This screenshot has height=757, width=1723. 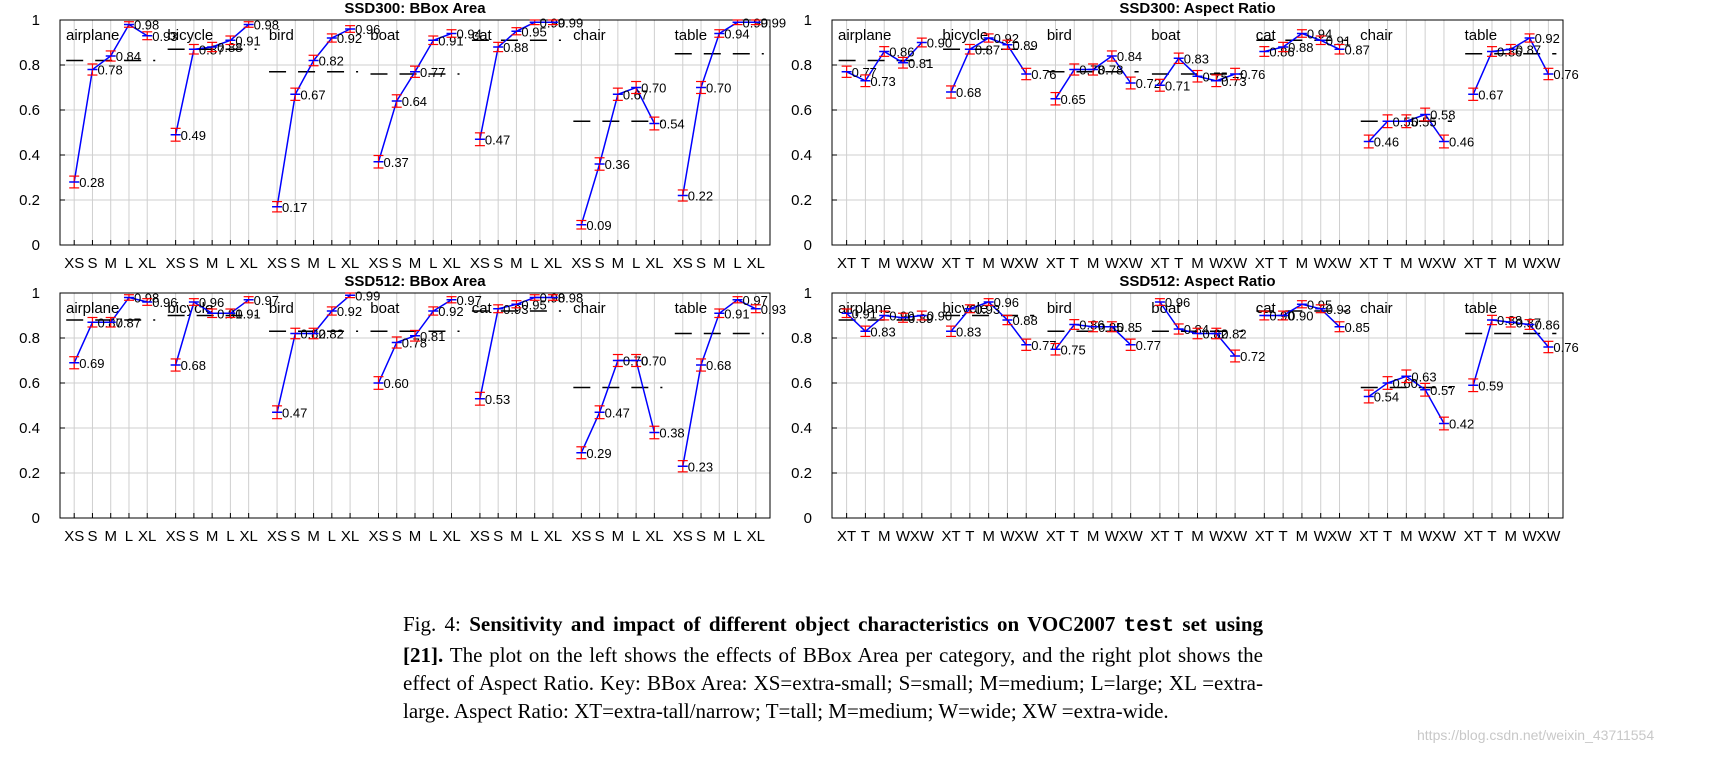 What do you see at coordinates (1166, 35) in the screenshot?
I see `category-label: boat` at bounding box center [1166, 35].